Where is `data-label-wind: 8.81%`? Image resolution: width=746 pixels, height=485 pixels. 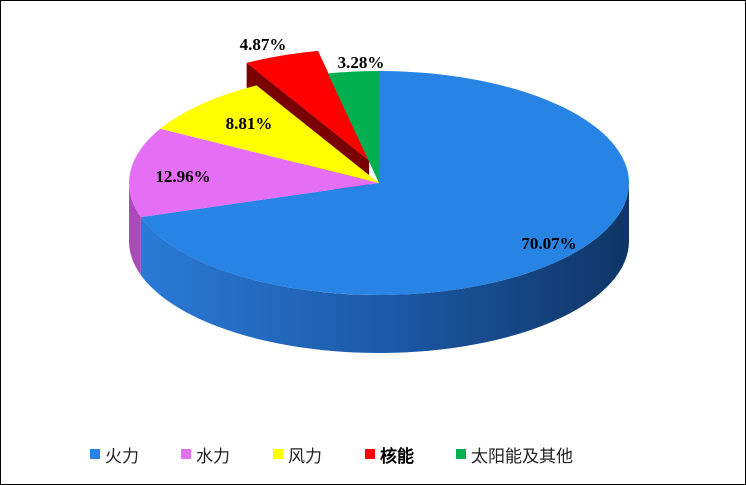 data-label-wind: 8.81% is located at coordinates (249, 123).